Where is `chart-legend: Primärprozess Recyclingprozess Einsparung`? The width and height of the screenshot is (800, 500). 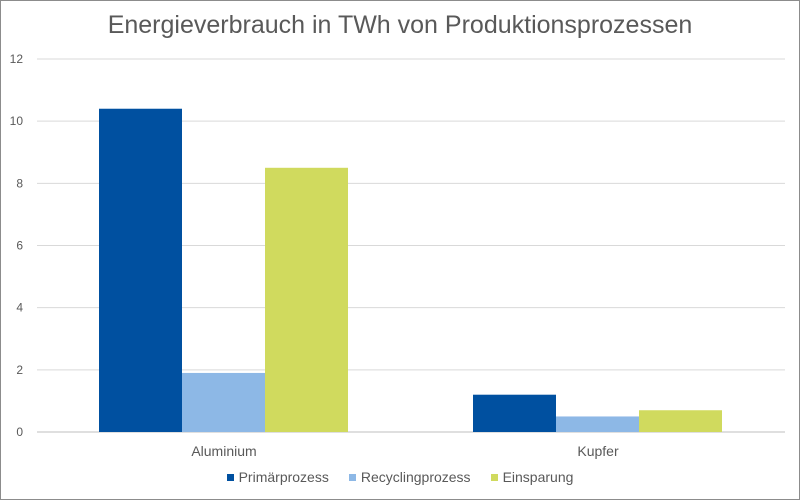 chart-legend: Primärprozess Recyclingprozess Einsparung is located at coordinates (400, 477).